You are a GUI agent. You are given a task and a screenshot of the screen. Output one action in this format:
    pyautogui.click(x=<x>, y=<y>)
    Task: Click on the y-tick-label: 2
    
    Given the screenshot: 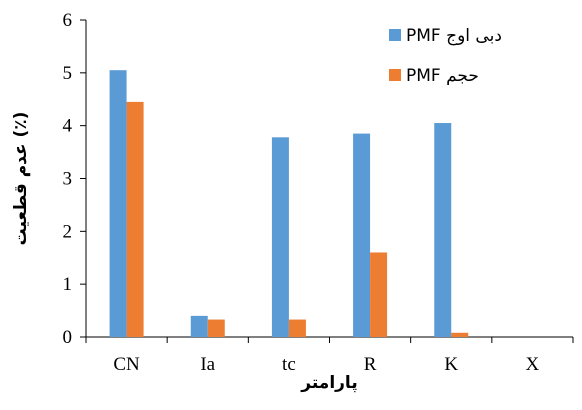 What is the action you would take?
    pyautogui.click(x=68, y=231)
    